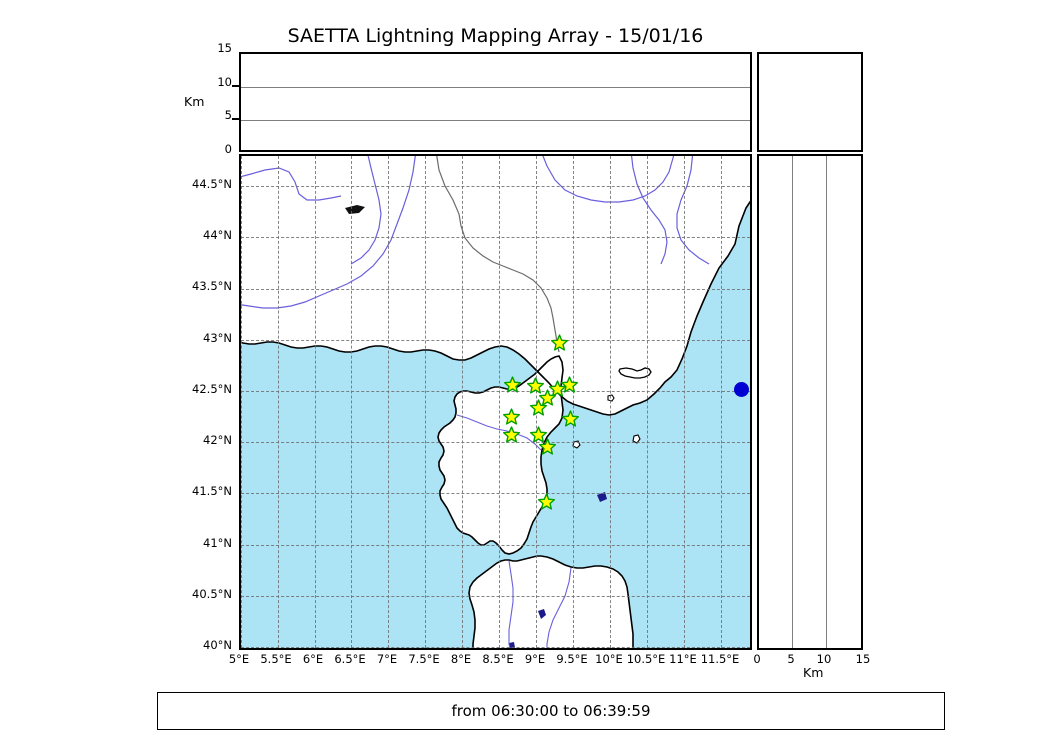 The width and height of the screenshot is (1050, 750). What do you see at coordinates (212, 286) in the screenshot?
I see `ytick-lat-43.5: 43.5°N` at bounding box center [212, 286].